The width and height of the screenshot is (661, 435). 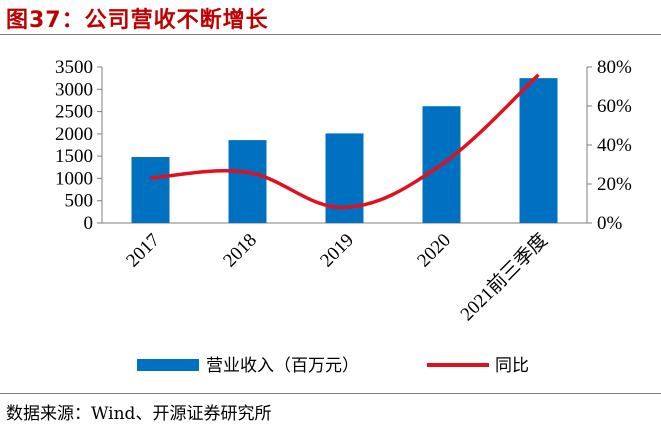 What do you see at coordinates (282, 366) in the screenshot?
I see `legend-bar-label: 营业收入（百万元）` at bounding box center [282, 366].